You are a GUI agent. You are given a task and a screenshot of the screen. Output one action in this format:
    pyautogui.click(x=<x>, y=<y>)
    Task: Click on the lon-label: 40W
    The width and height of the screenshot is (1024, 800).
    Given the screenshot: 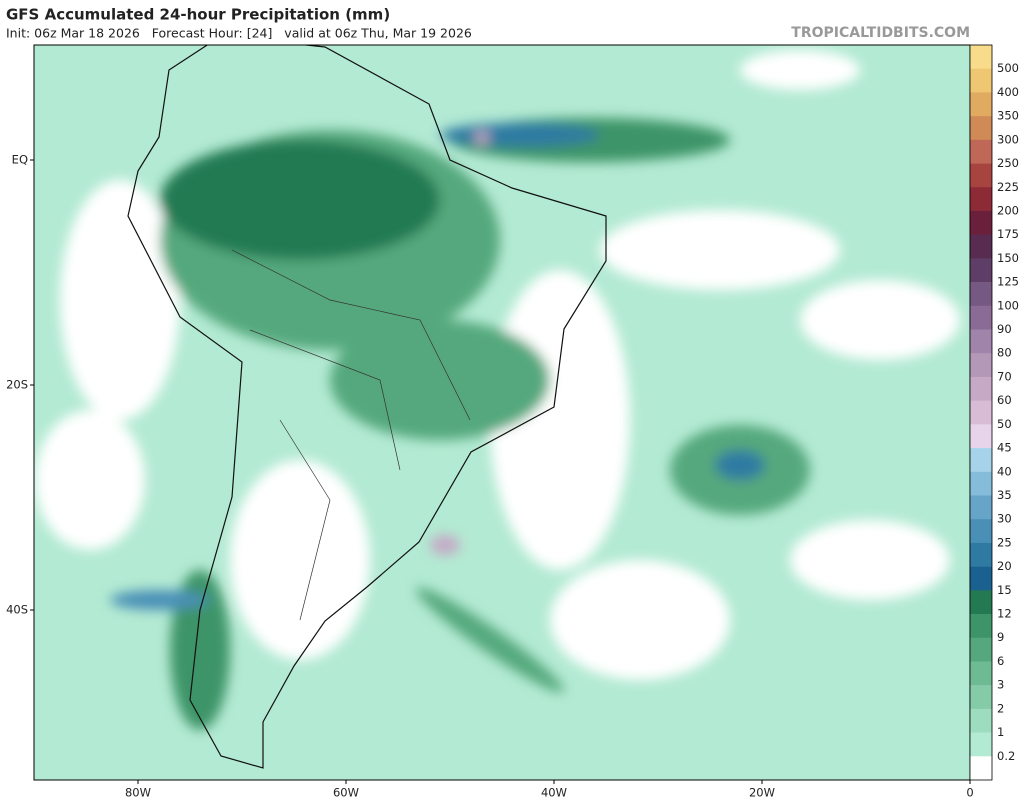 What is the action you would take?
    pyautogui.click(x=554, y=793)
    